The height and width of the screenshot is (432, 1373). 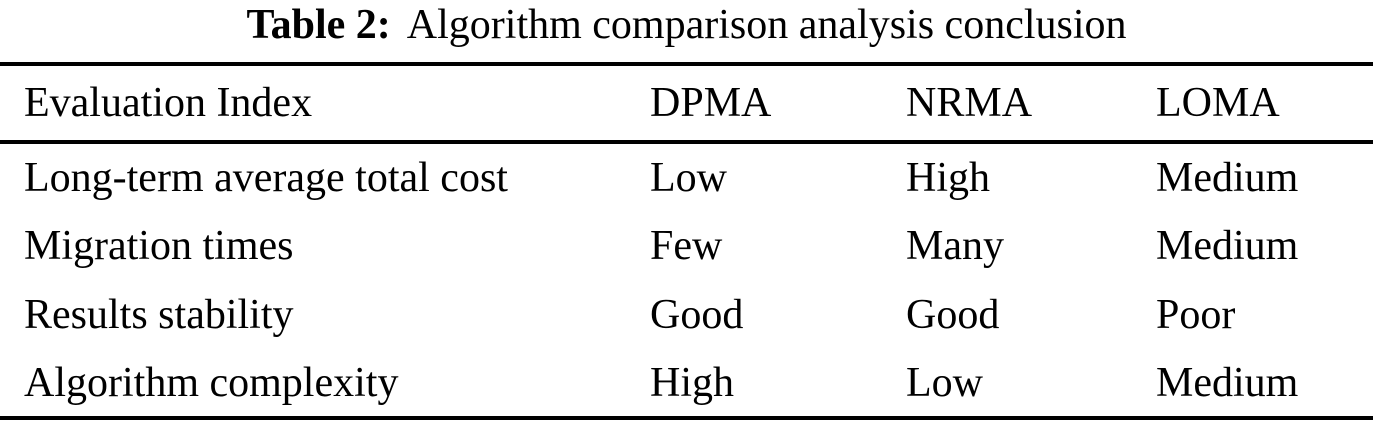 I want to click on cell-nrma: Many, so click(x=955, y=245).